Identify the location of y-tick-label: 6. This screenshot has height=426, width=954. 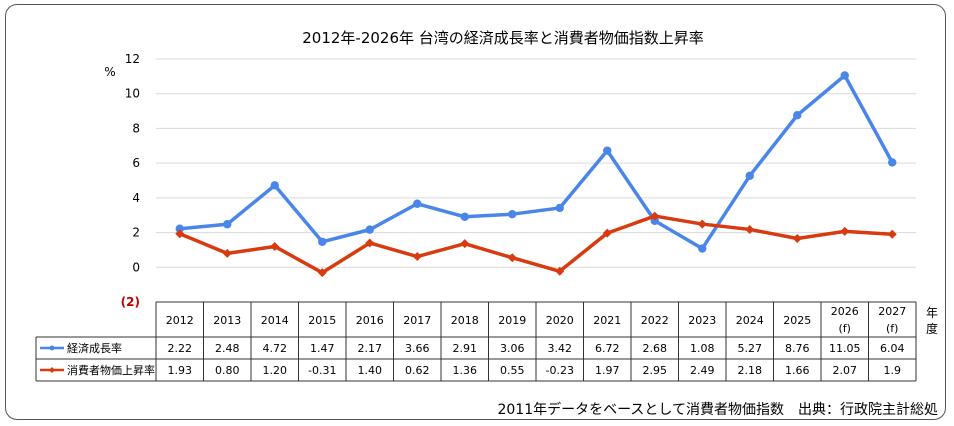
(136, 163).